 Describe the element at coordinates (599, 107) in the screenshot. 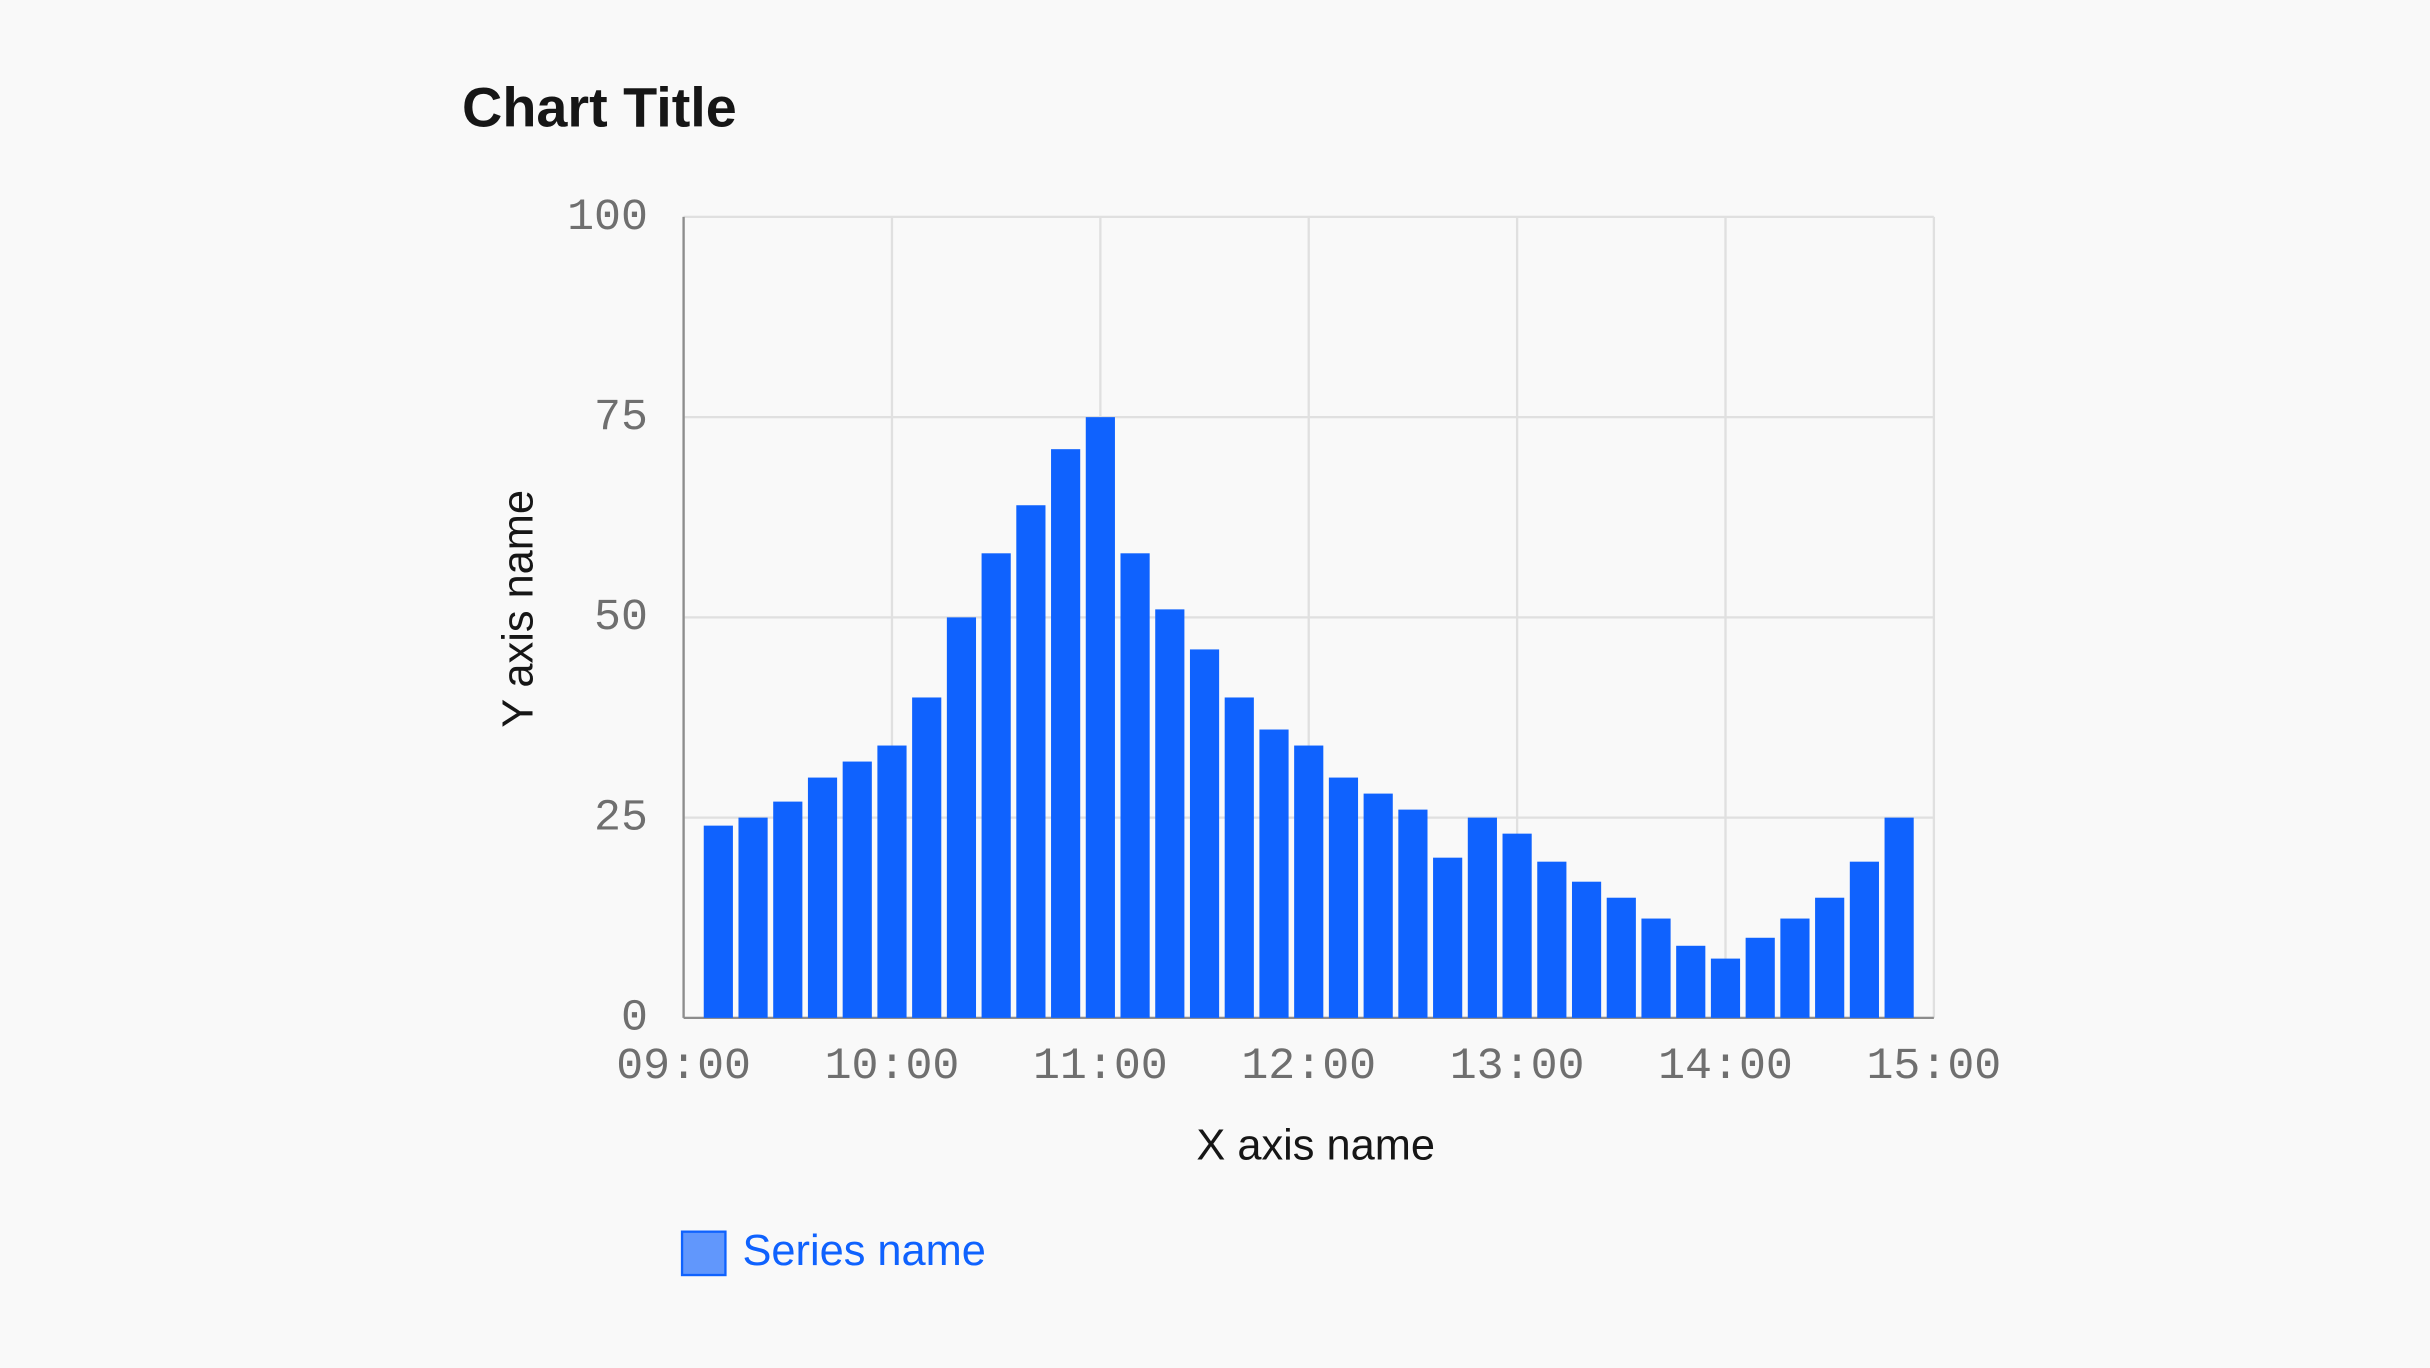

I see `chart-title: Chart Title` at that location.